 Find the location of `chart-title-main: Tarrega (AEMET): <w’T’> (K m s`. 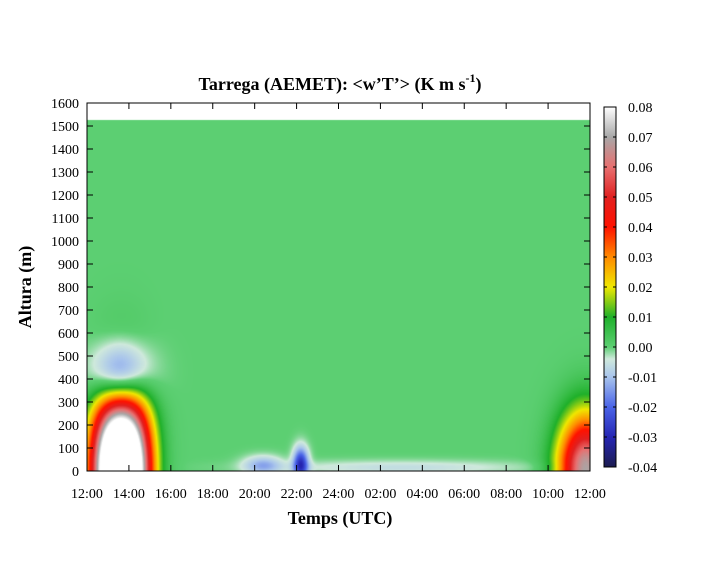

chart-title-main: Tarrega (AEMET): <w’T’> (K m s is located at coordinates (332, 84).